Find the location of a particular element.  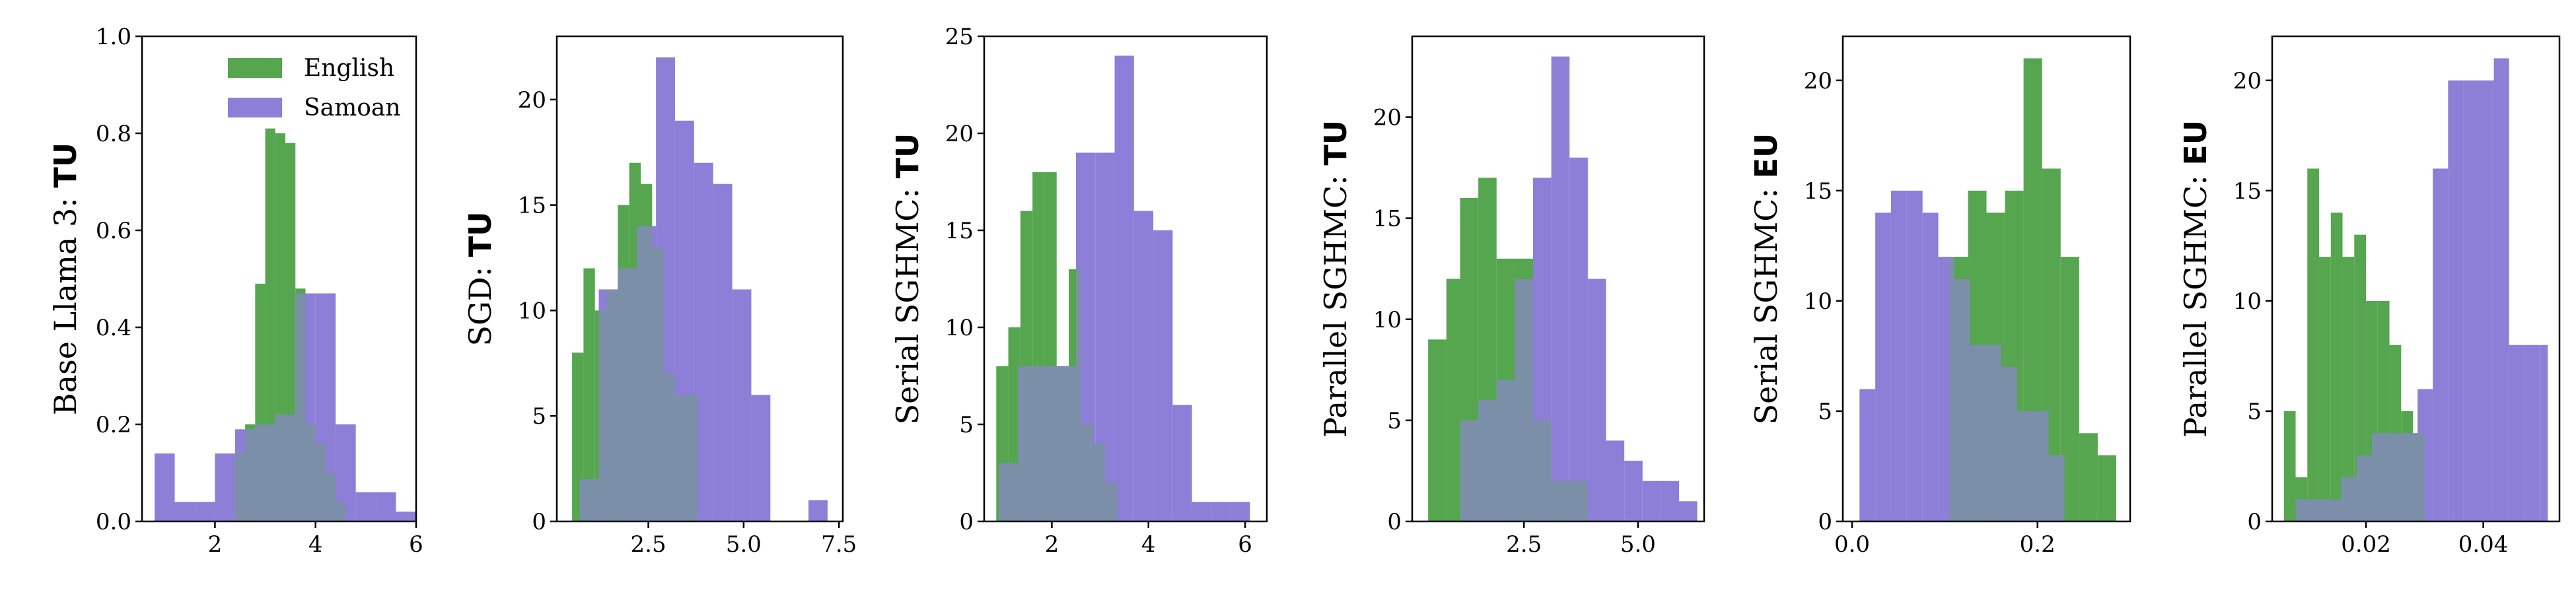

x-tick-label: 6 is located at coordinates (416, 544).